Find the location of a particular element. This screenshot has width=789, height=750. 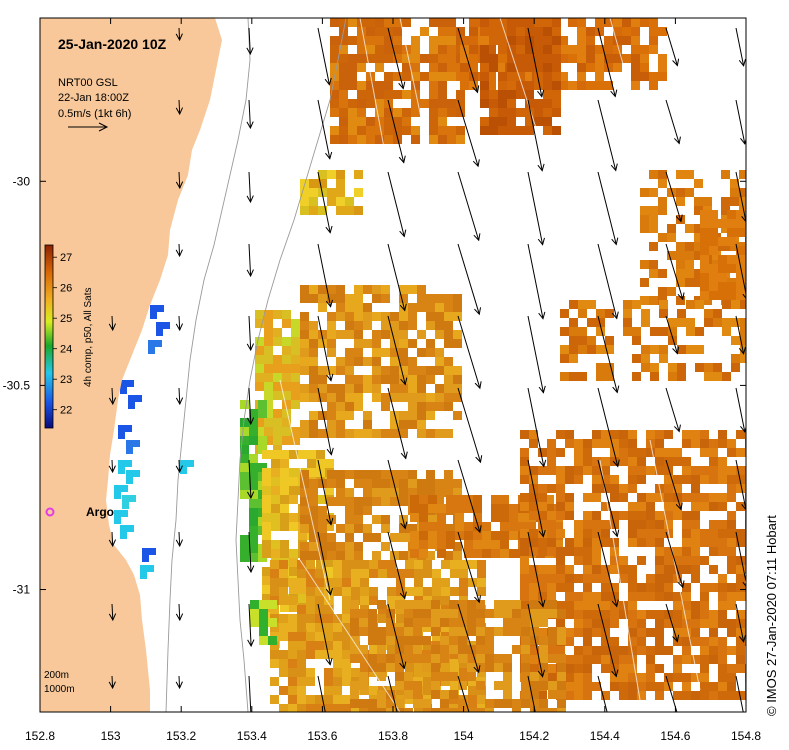

vector-scale-arrow is located at coordinates (88, 127).